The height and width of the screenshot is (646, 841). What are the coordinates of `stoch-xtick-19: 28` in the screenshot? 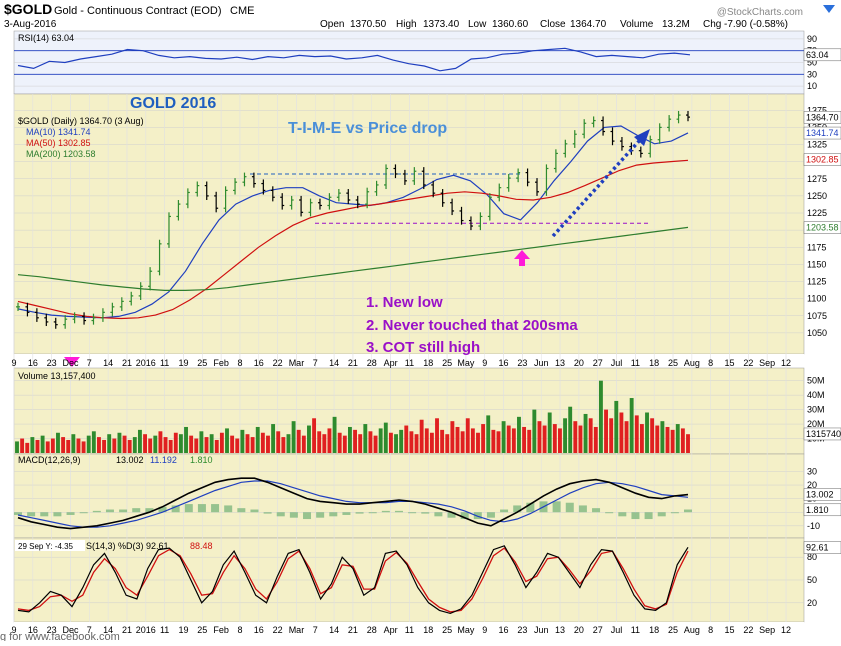 It's located at (372, 630).